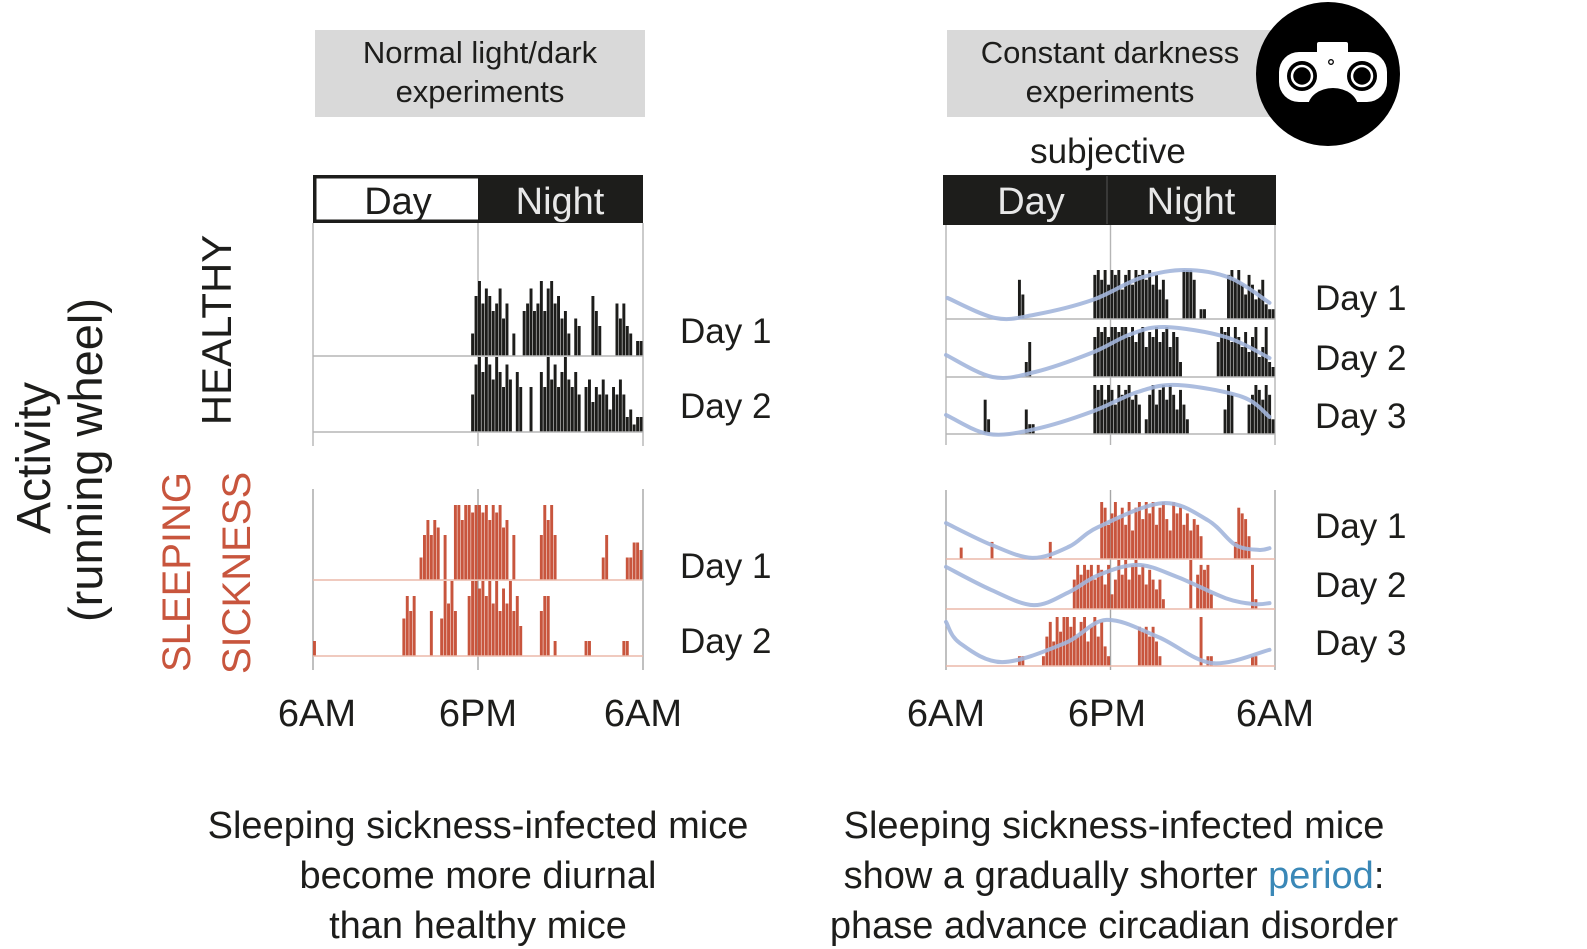 The image size is (1587, 949). I want to click on row-label: Day 3, so click(1360, 416).